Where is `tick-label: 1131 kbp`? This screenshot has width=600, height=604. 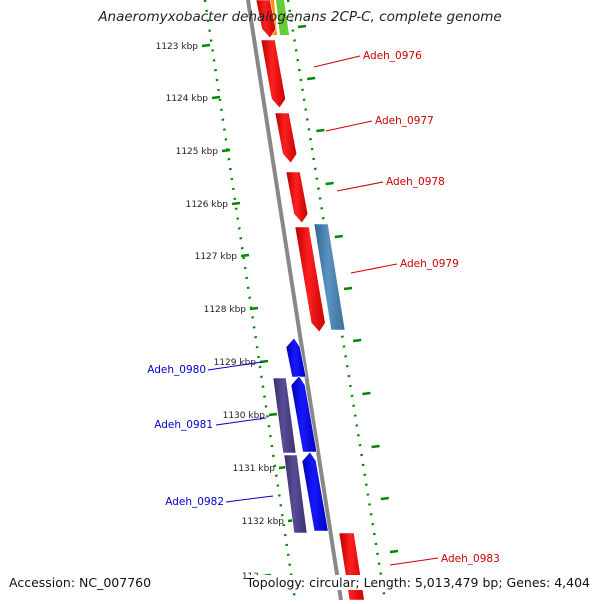
tick-label: 1131 kbp is located at coordinates (254, 469).